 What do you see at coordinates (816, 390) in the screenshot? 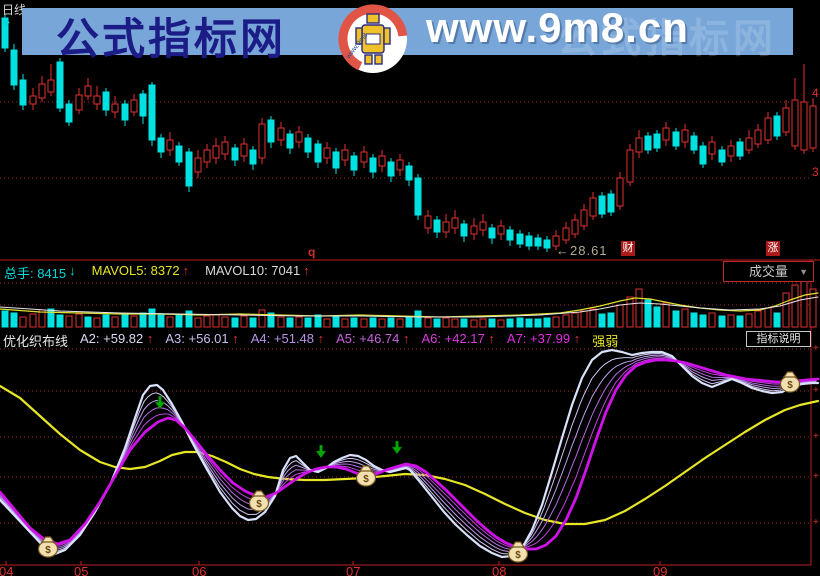
I see `right-tick-label: +` at bounding box center [816, 390].